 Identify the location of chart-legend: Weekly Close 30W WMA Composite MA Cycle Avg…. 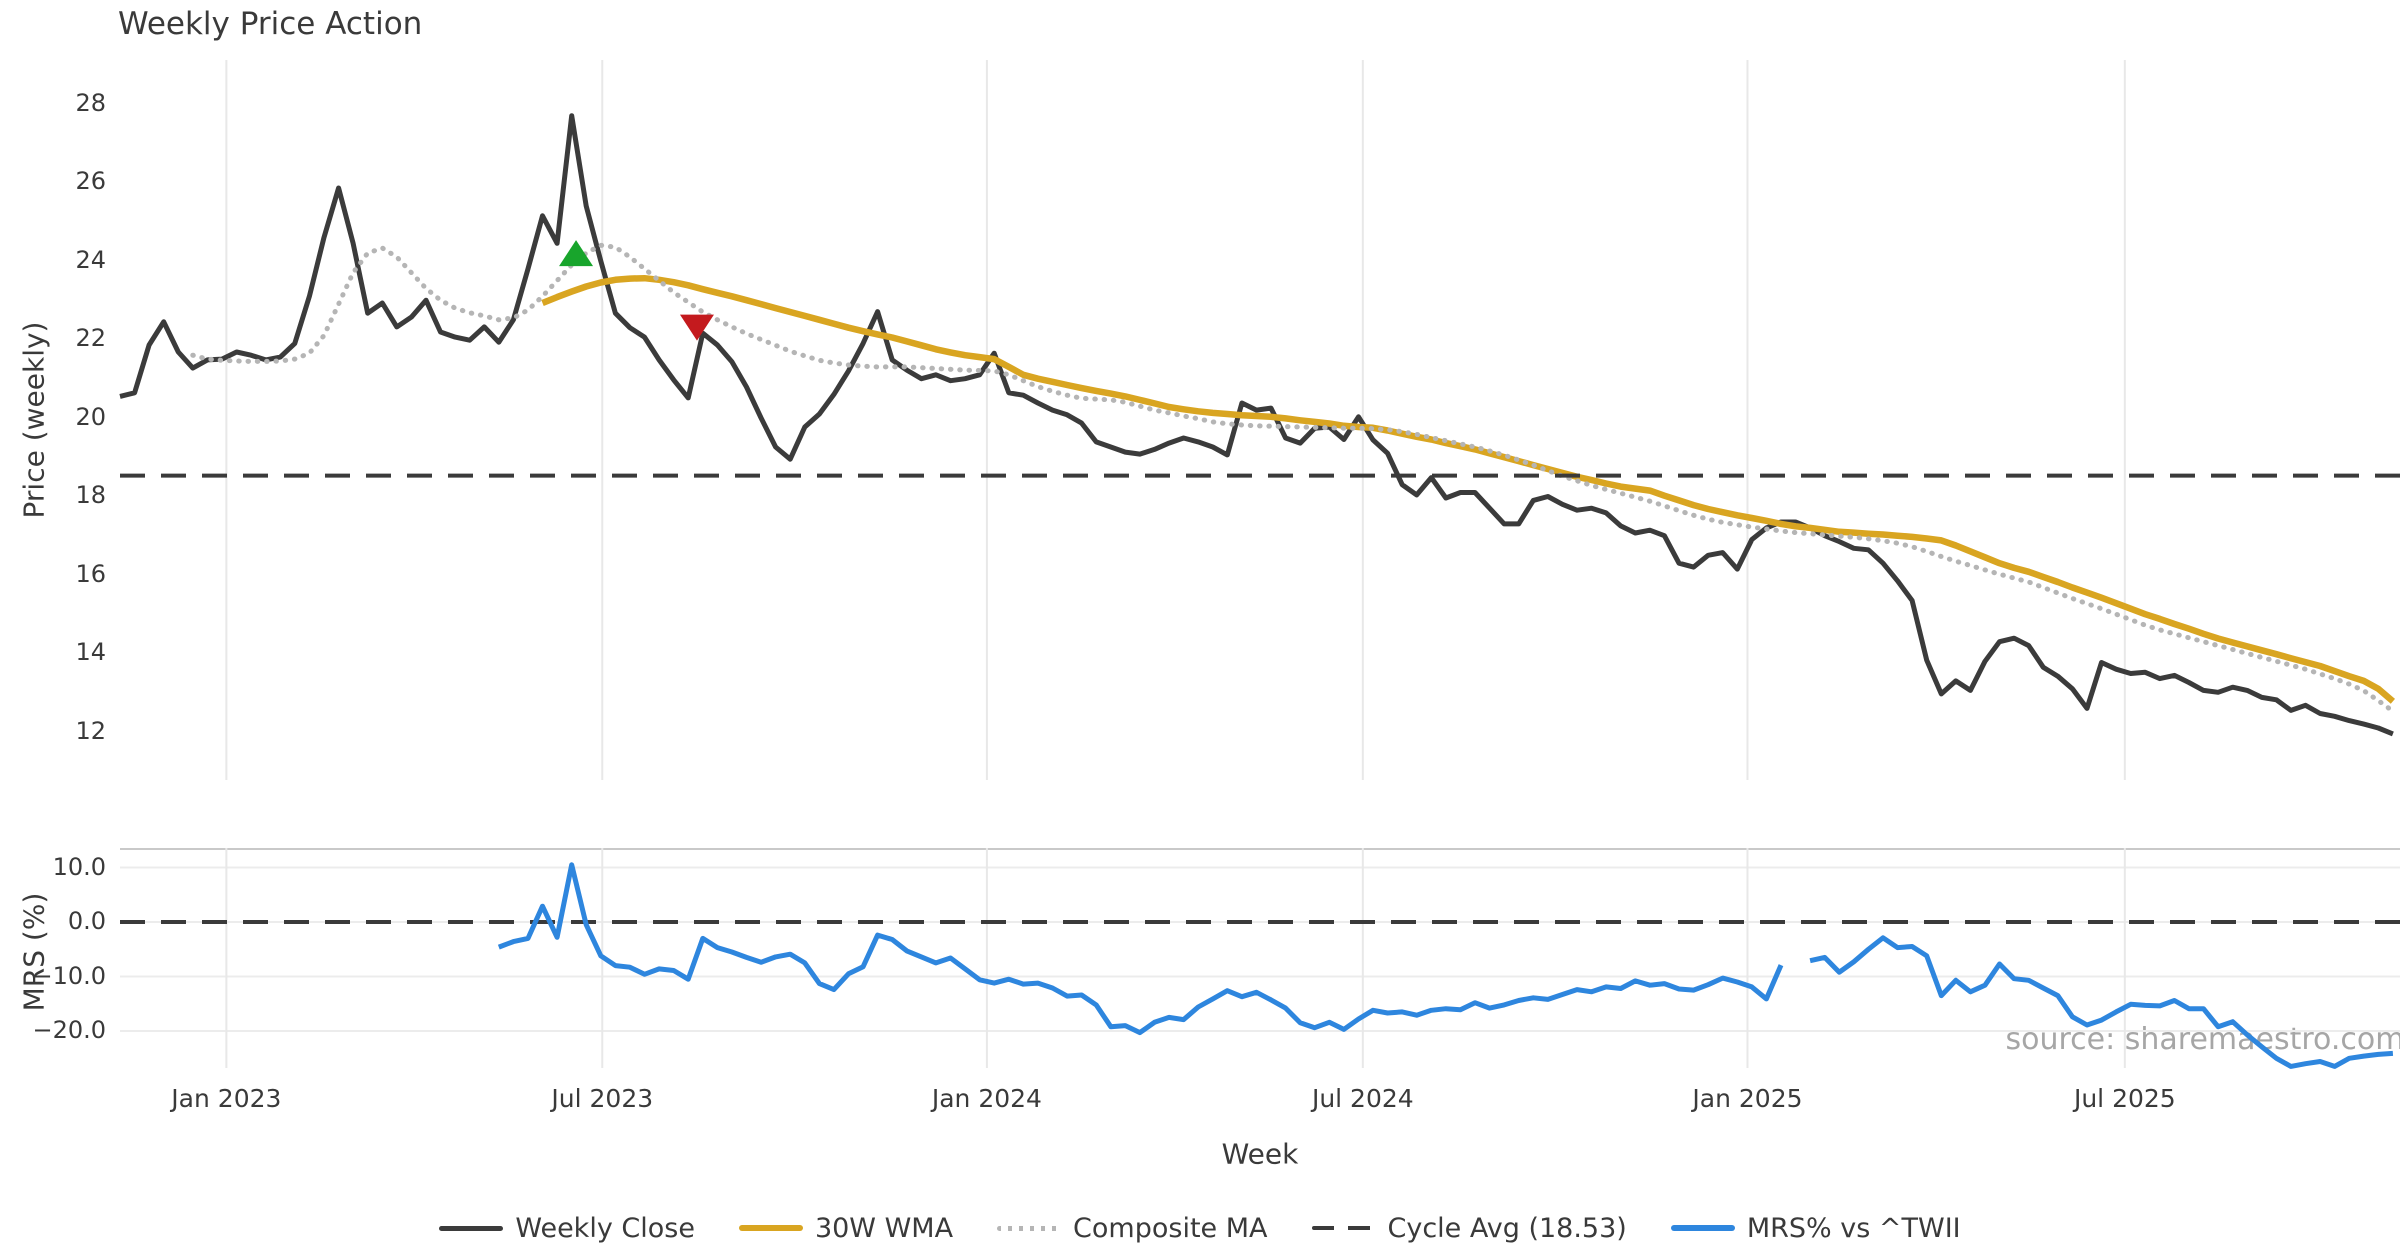
(1200, 1228).